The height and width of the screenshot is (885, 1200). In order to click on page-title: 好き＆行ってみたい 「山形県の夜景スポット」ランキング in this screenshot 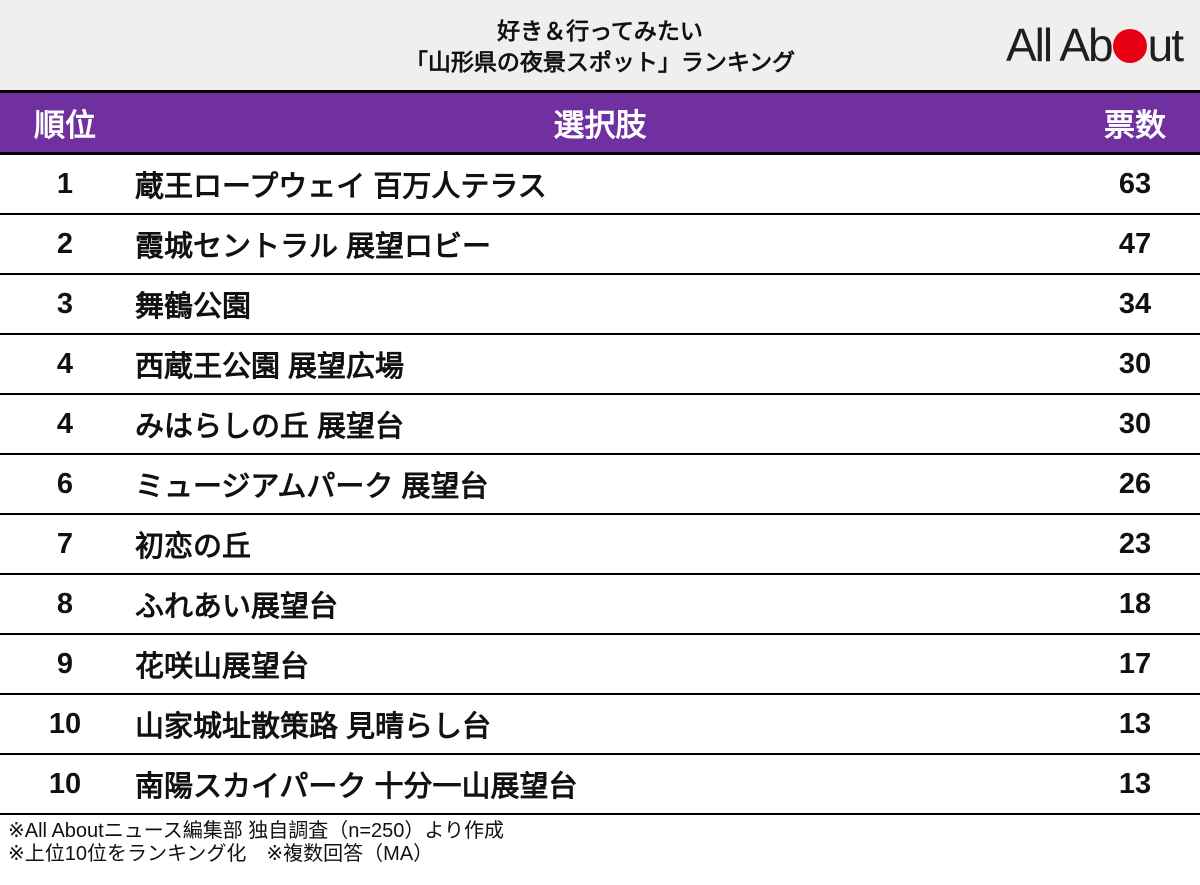, I will do `click(600, 45)`.